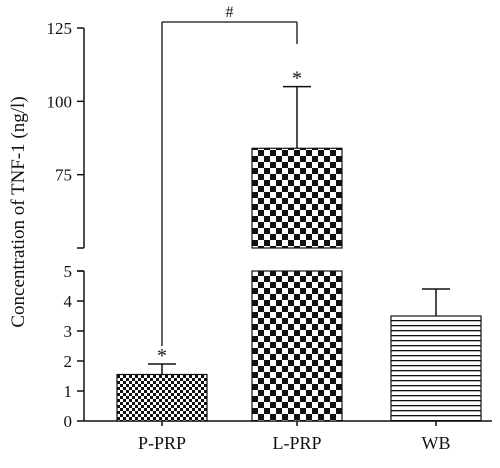 This screenshot has height=468, width=500. Describe the element at coordinates (68, 331) in the screenshot. I see `y-tick-label: 3` at that location.